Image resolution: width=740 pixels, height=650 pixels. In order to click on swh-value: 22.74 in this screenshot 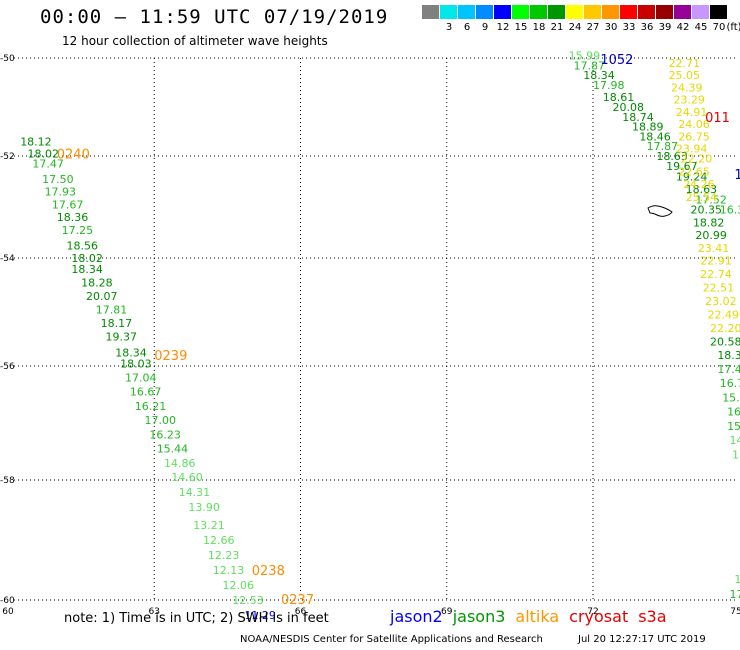, I will do `click(716, 274)`.